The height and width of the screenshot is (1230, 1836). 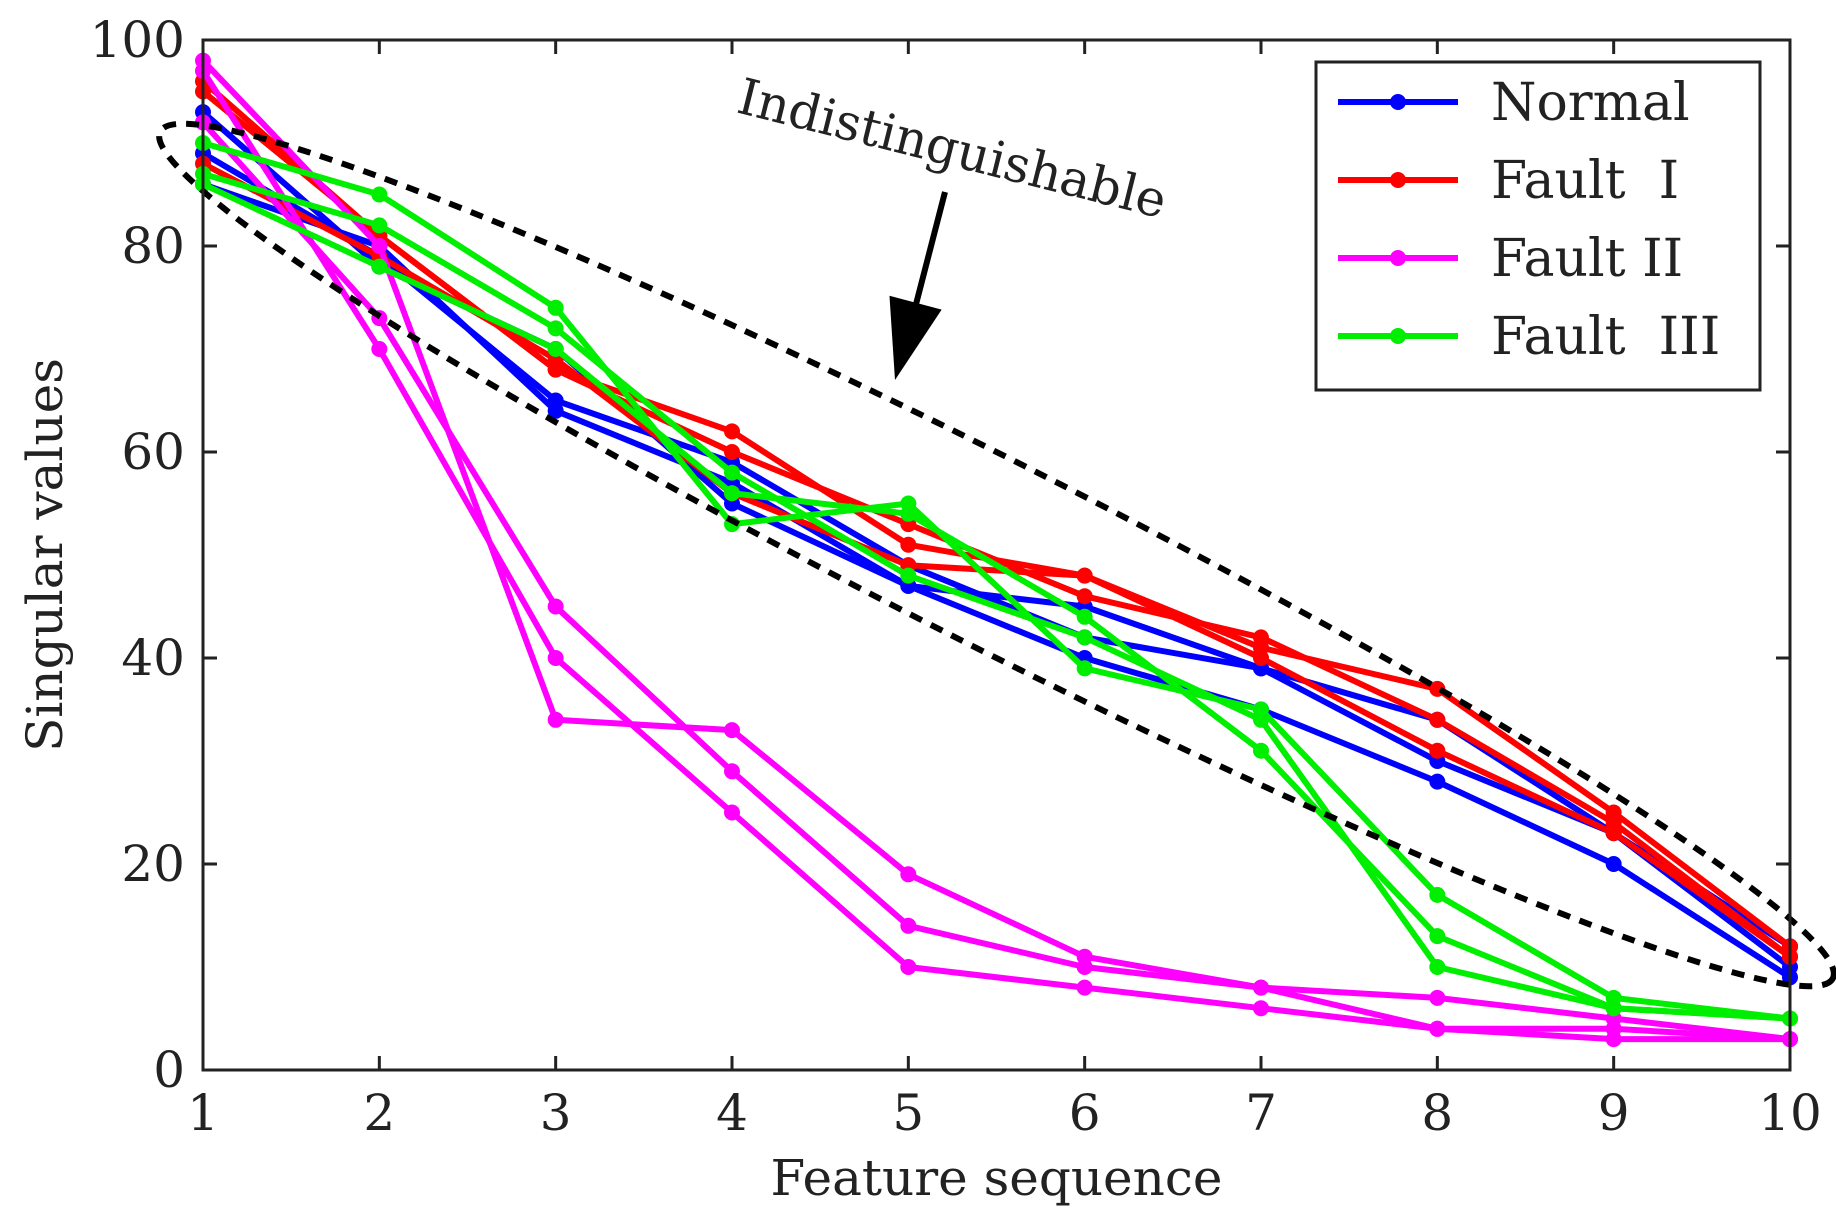 What do you see at coordinates (1585, 181) in the screenshot?
I see `legend-label: Fault I` at bounding box center [1585, 181].